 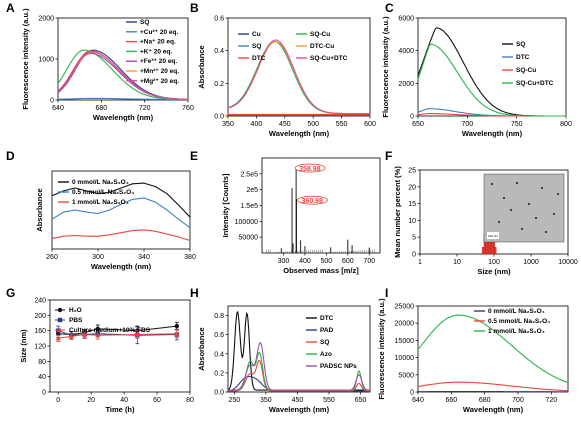 What do you see at coordinates (124, 400) in the screenshot?
I see `x-tick-label: 40` at bounding box center [124, 400].